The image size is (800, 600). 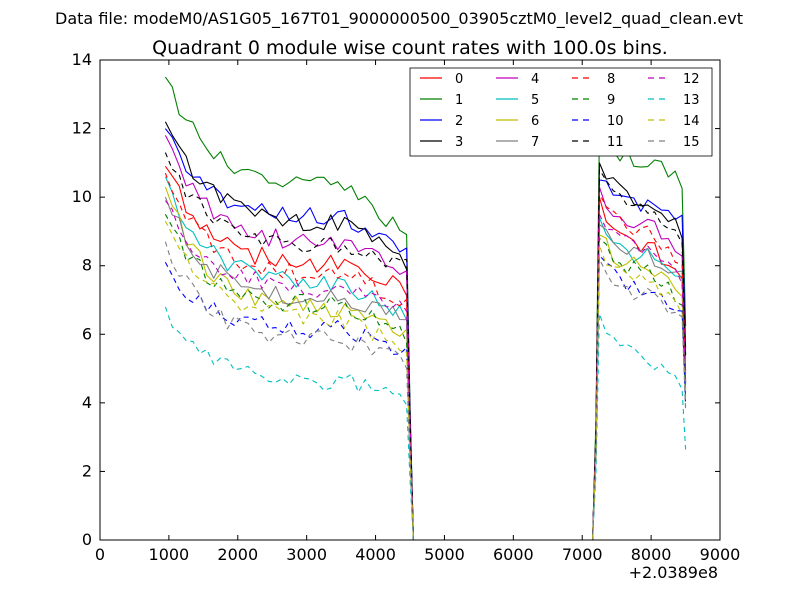 I want to click on legend-label-13: 13, so click(x=691, y=100).